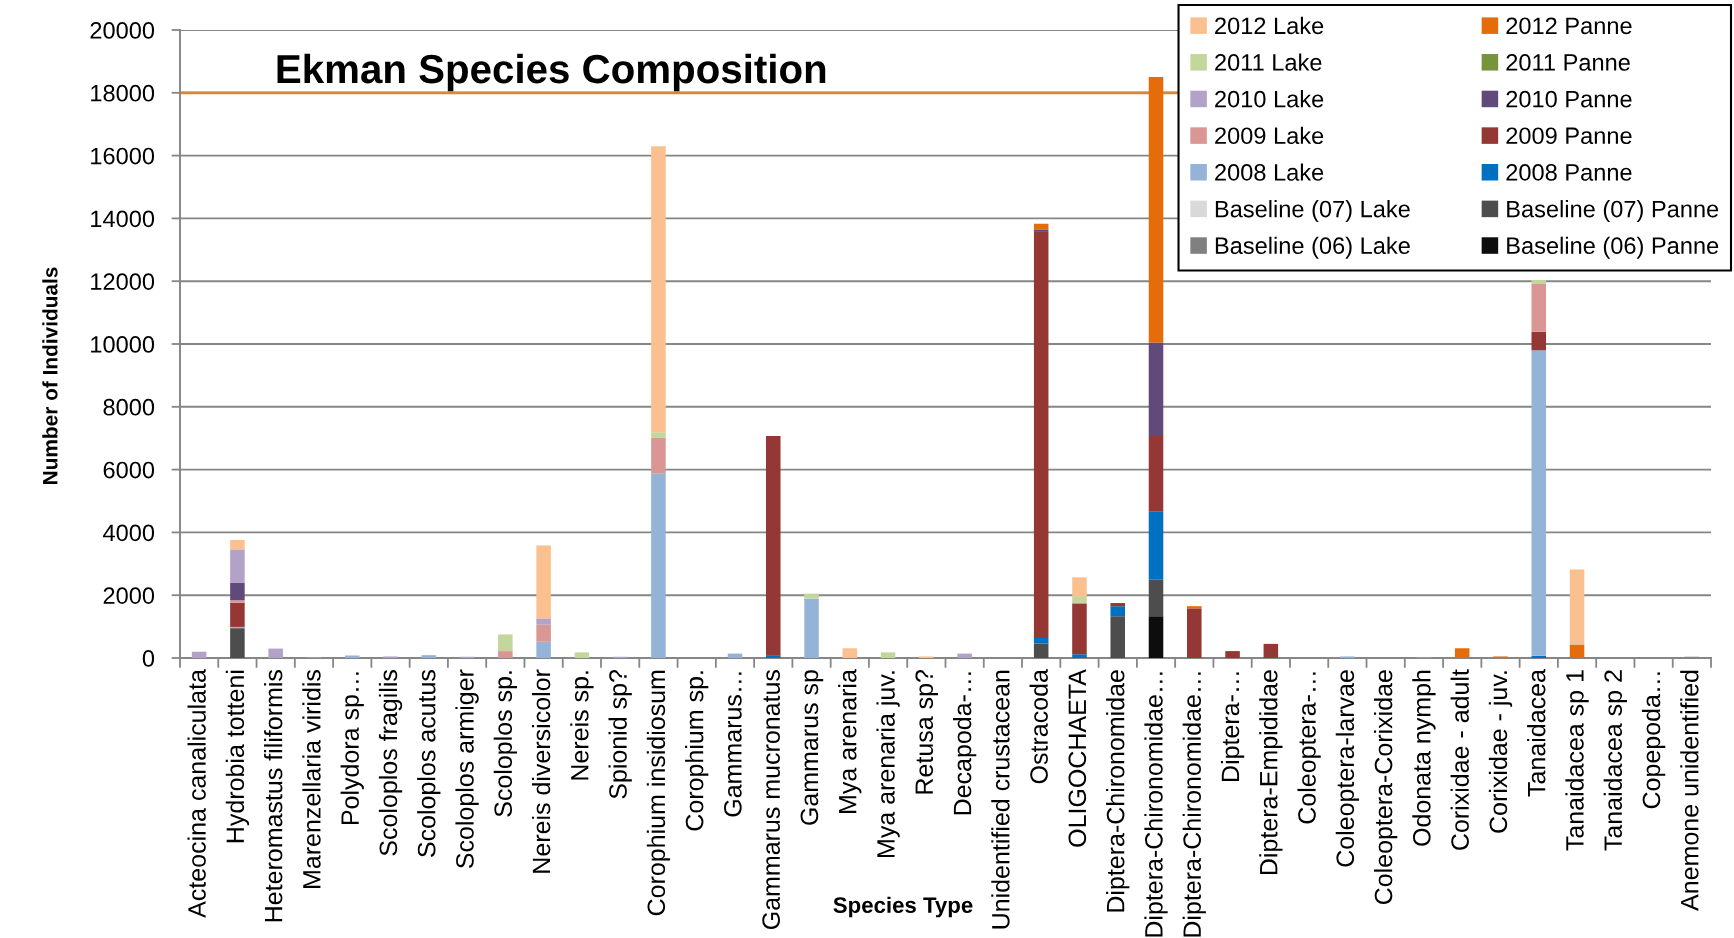 Image resolution: width=1734 pixels, height=938 pixels. Describe the element at coordinates (1500, 752) in the screenshot. I see `x-tick-label: Corixidae - juv.` at that location.